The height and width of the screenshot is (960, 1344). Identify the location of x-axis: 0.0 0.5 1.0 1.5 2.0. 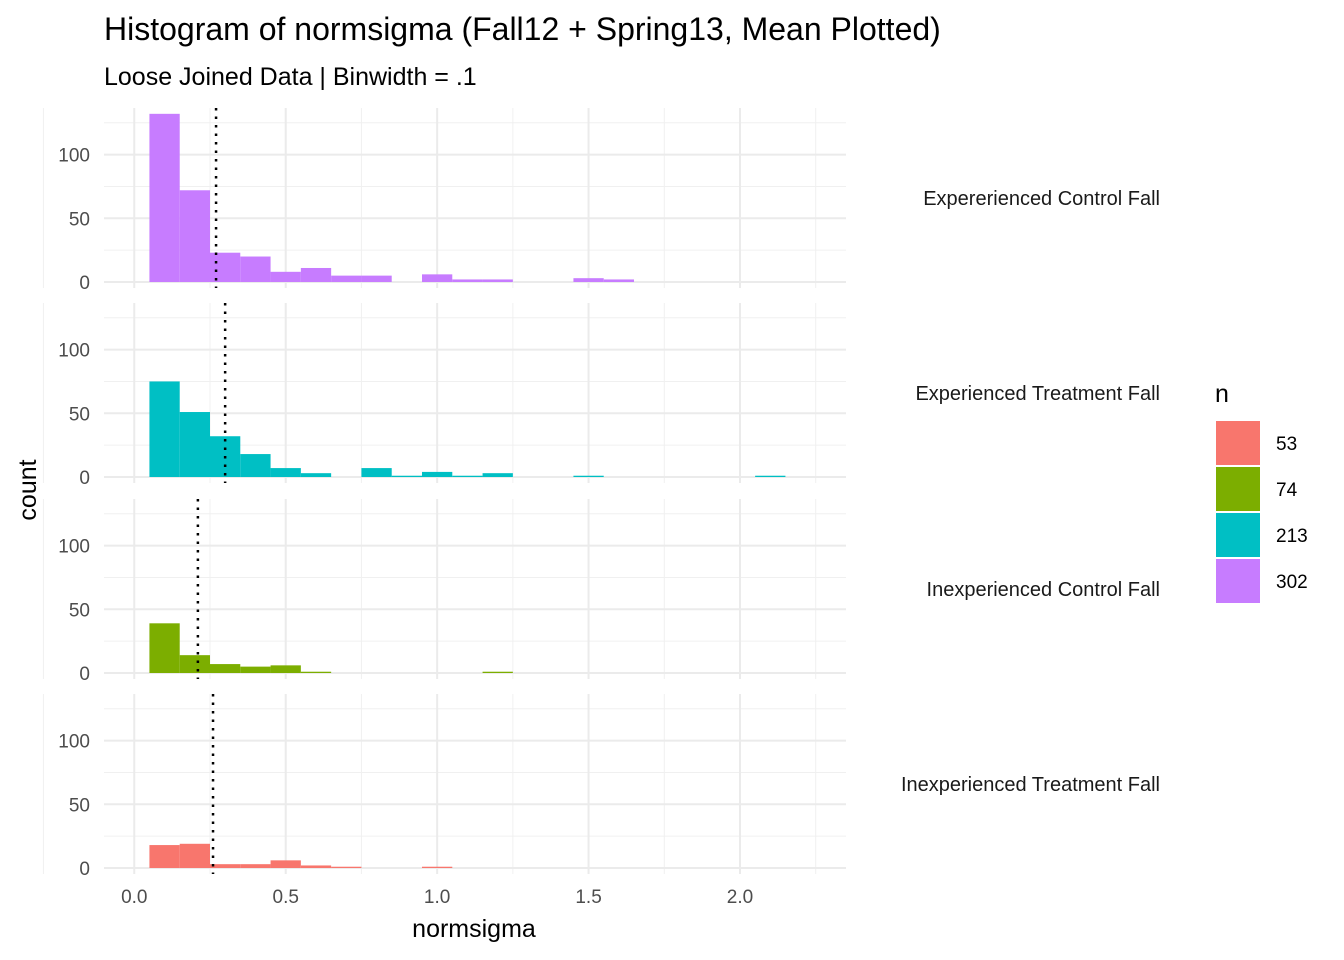
(437, 897).